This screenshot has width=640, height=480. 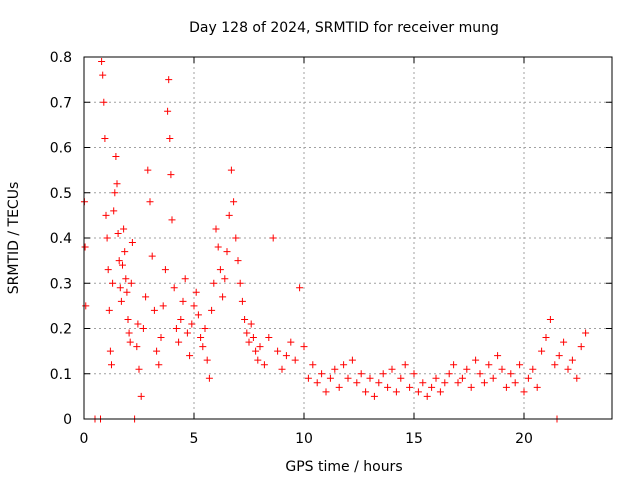 I want to click on x-tick-label: 15, so click(x=414, y=439).